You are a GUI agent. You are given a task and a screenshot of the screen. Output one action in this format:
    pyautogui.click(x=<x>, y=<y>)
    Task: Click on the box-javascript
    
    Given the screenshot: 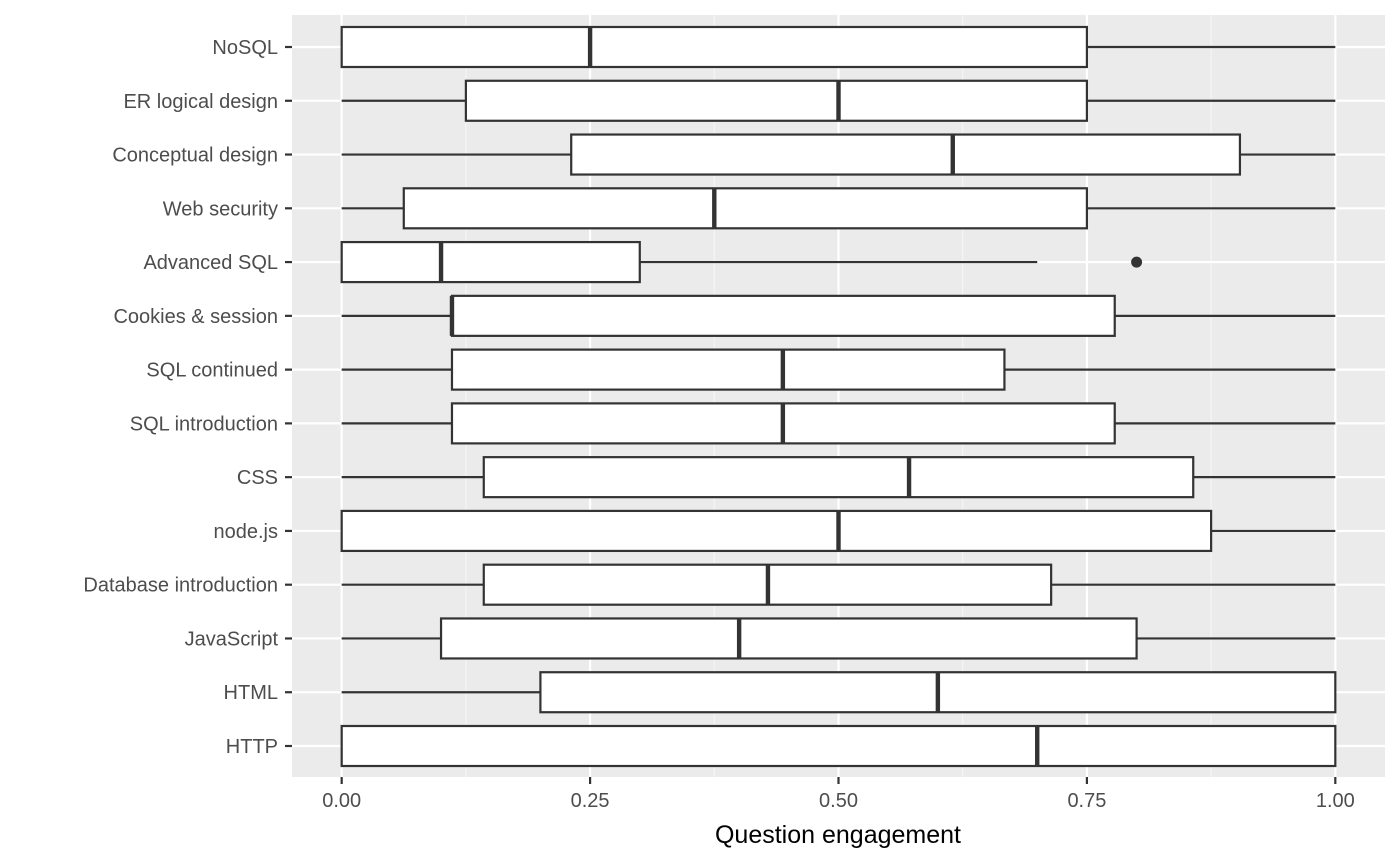 What is the action you would take?
    pyautogui.click(x=838, y=638)
    